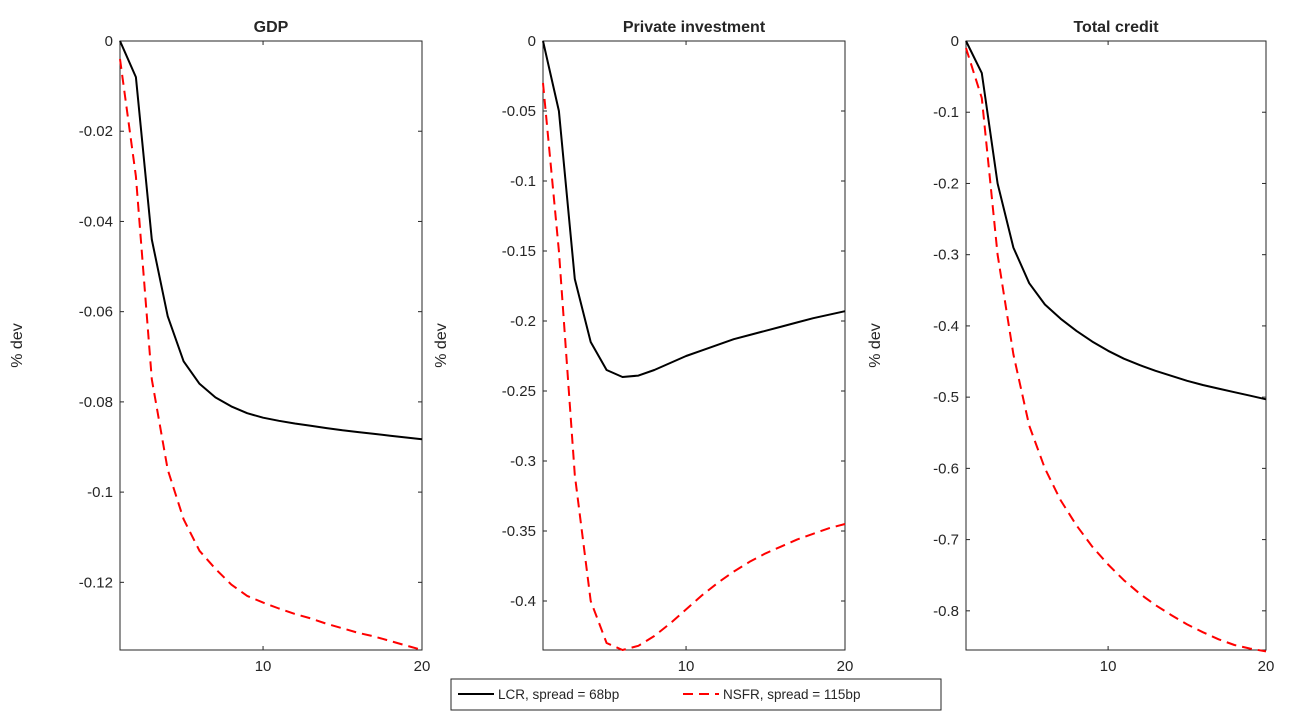 The height and width of the screenshot is (715, 1292). Describe the element at coordinates (1116, 27) in the screenshot. I see `chart-title: Total credit` at that location.